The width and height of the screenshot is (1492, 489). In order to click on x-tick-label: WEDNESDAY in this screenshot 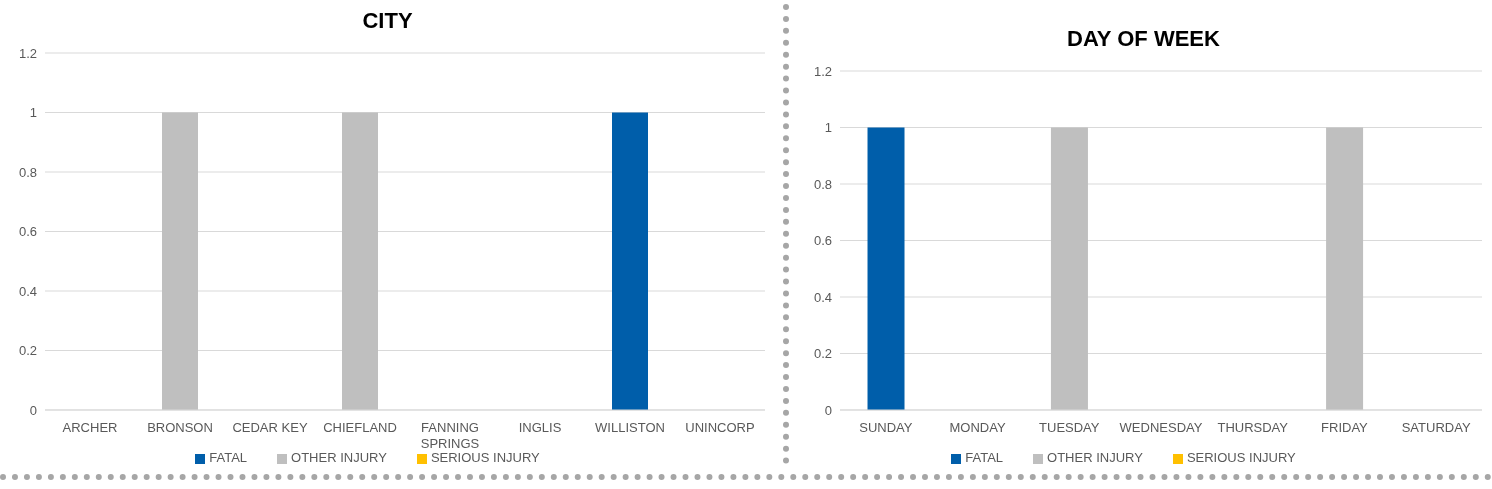, I will do `click(1161, 427)`.